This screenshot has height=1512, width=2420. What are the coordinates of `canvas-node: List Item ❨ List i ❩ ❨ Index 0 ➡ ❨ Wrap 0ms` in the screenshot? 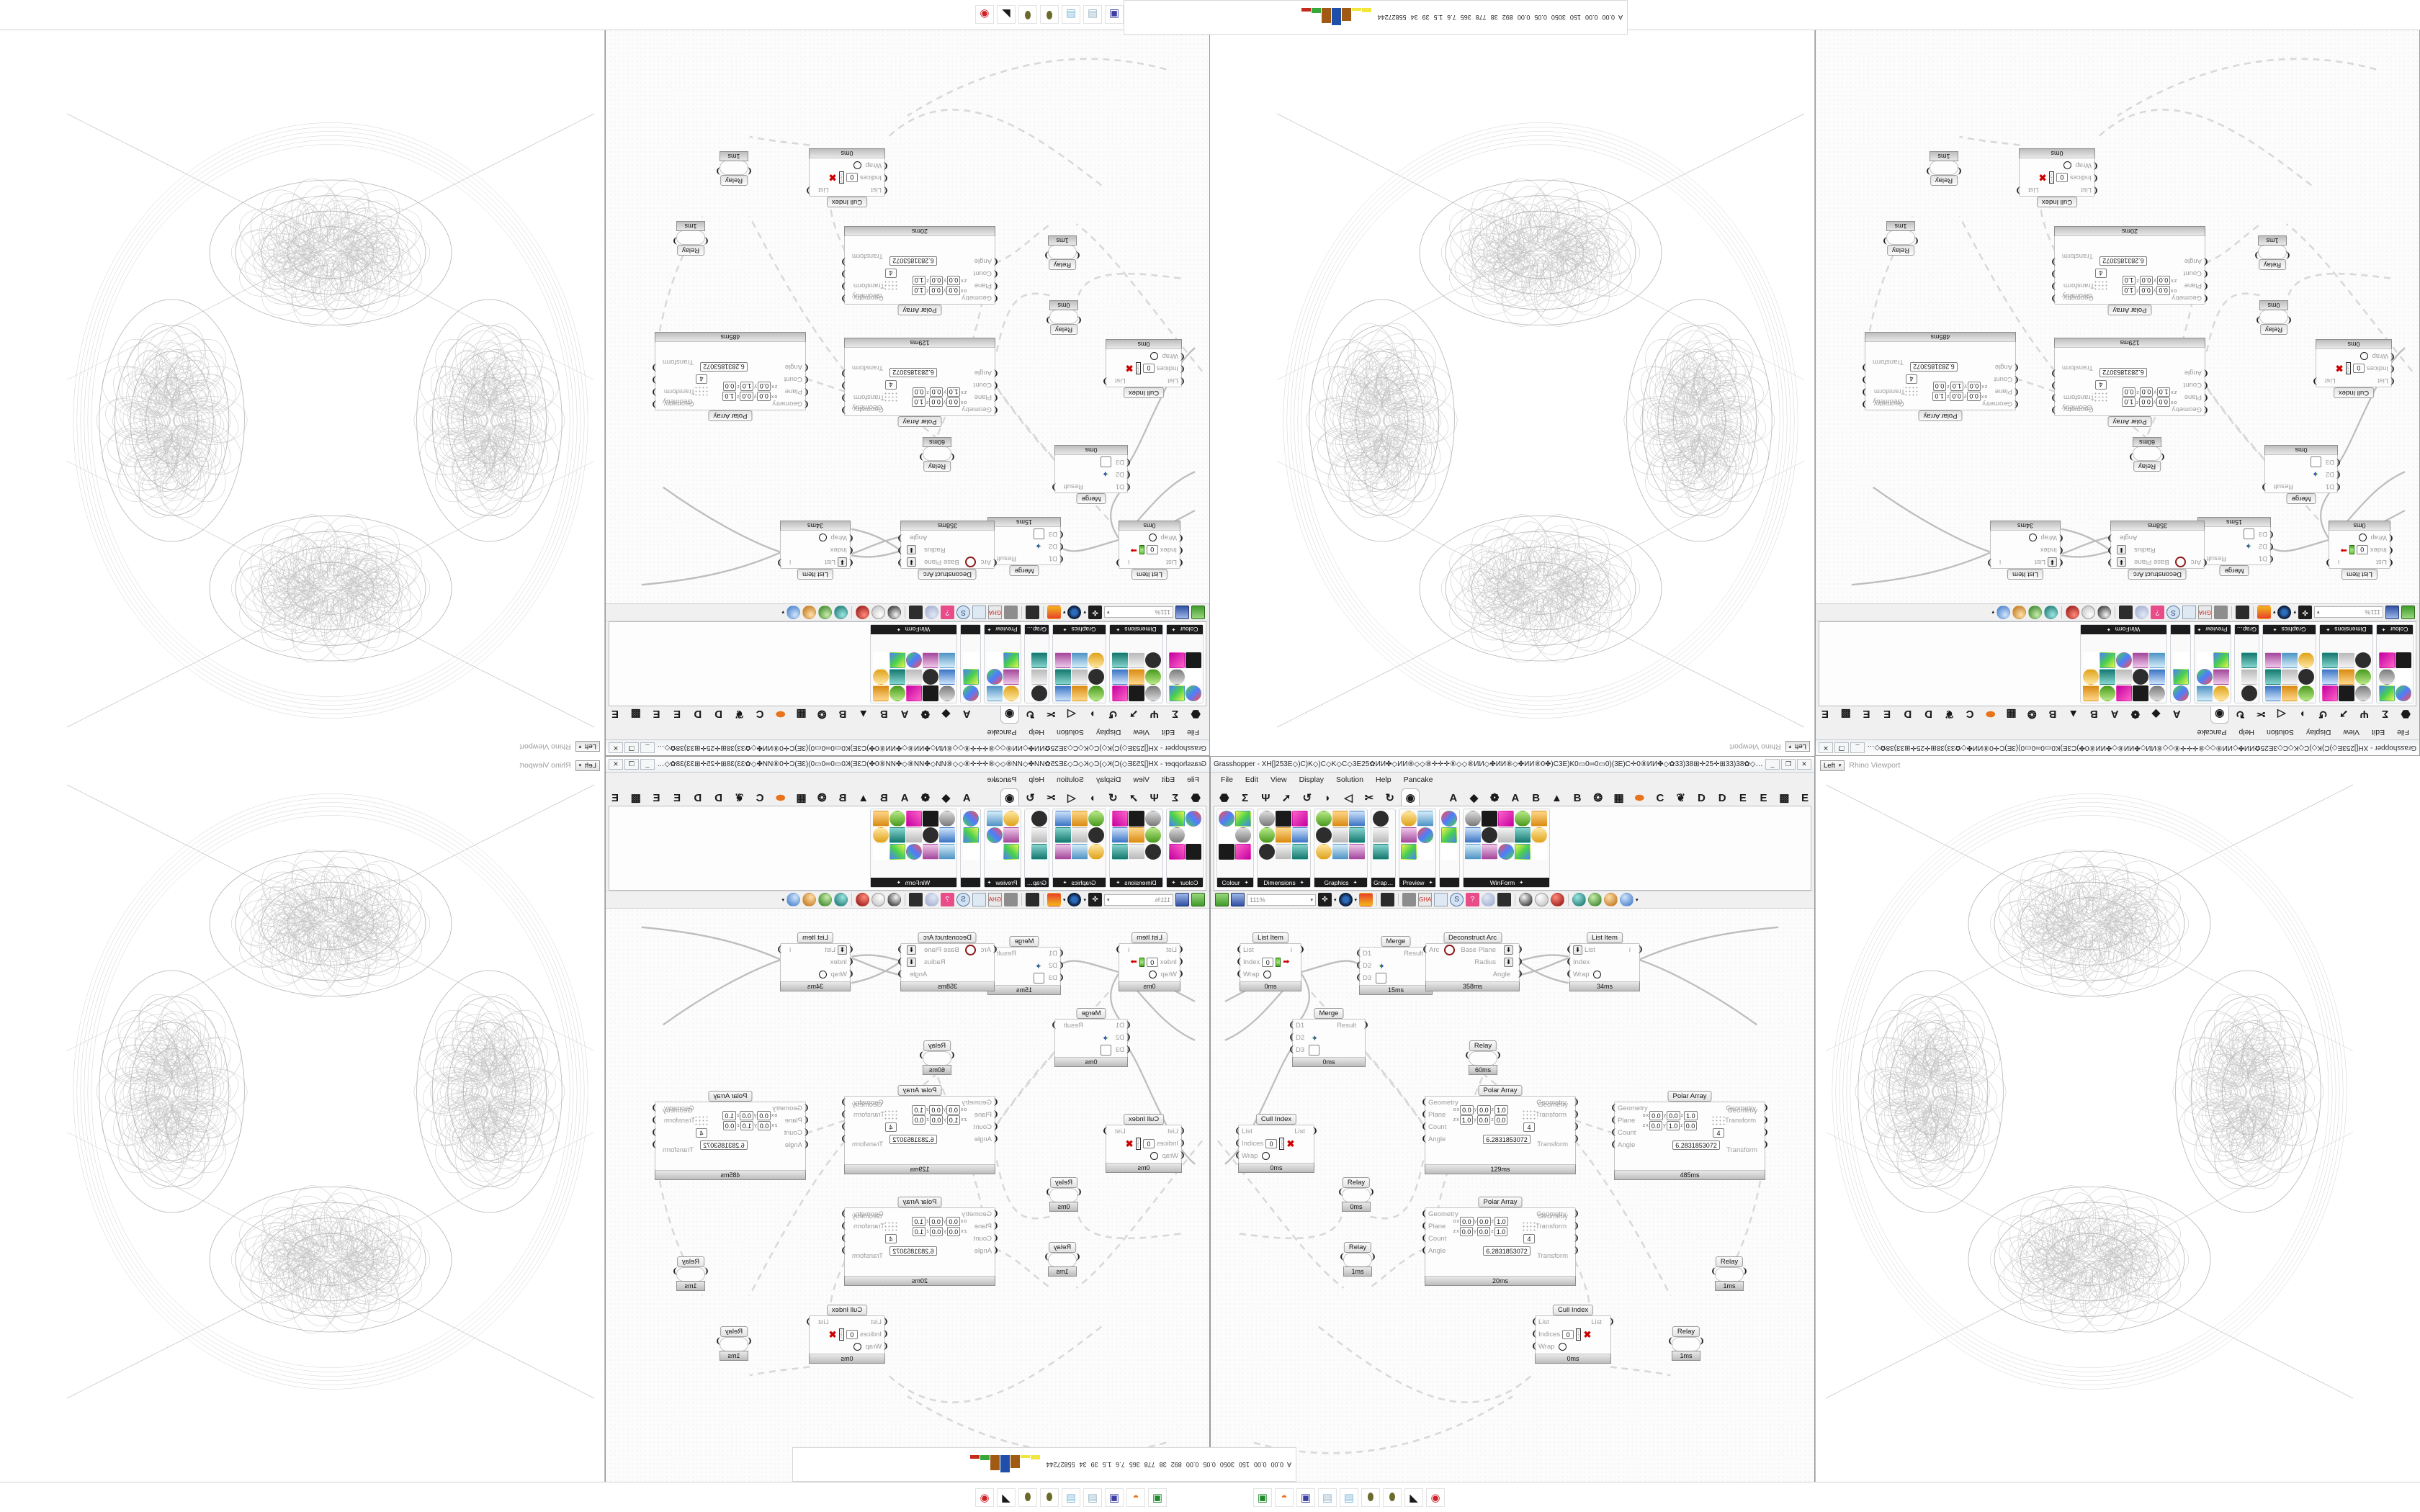 It's located at (1149, 961).